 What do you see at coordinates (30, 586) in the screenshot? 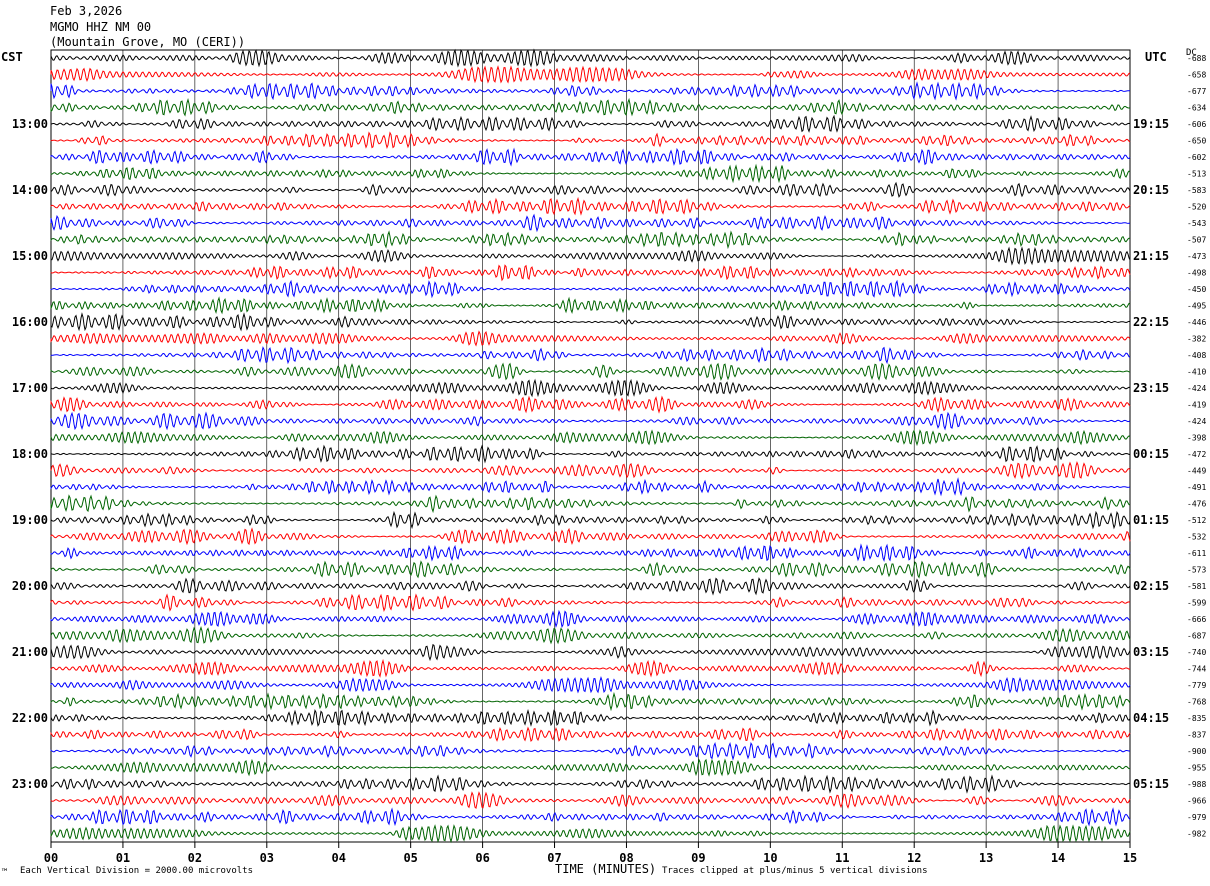
I see `cst-hour-label: 20:00` at bounding box center [30, 586].